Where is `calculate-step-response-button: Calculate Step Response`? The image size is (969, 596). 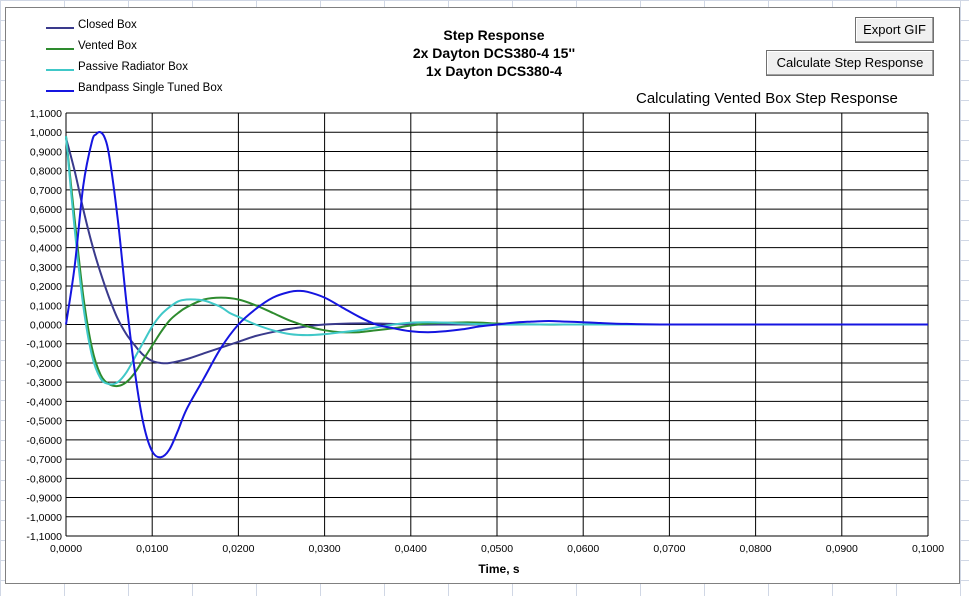
calculate-step-response-button: Calculate Step Response is located at coordinates (850, 63).